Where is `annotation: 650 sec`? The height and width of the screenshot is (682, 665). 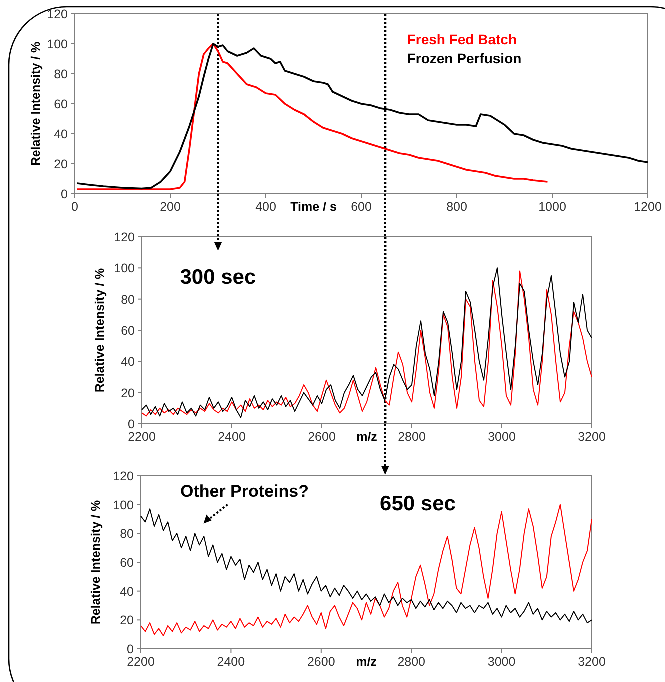
annotation: 650 sec is located at coordinates (418, 504).